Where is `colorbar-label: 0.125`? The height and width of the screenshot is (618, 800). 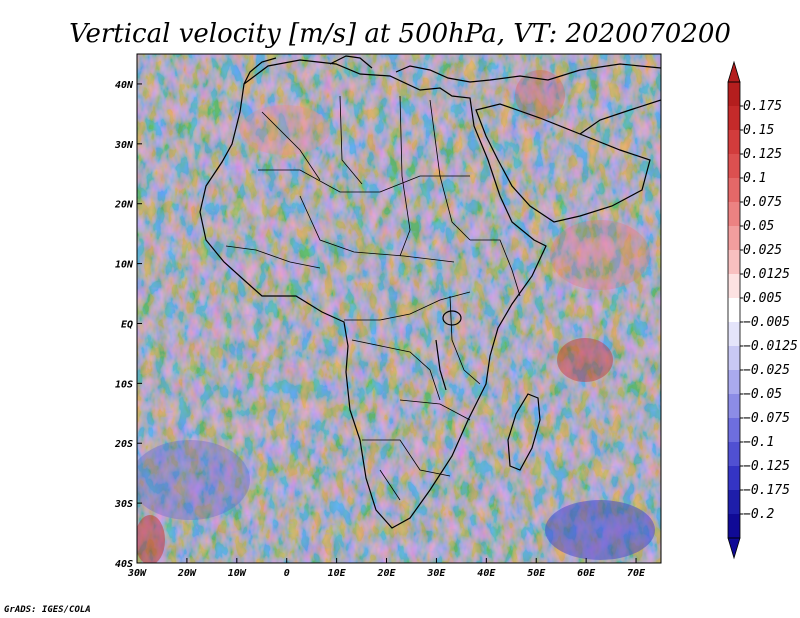
colorbar-label: 0.125 is located at coordinates (762, 154).